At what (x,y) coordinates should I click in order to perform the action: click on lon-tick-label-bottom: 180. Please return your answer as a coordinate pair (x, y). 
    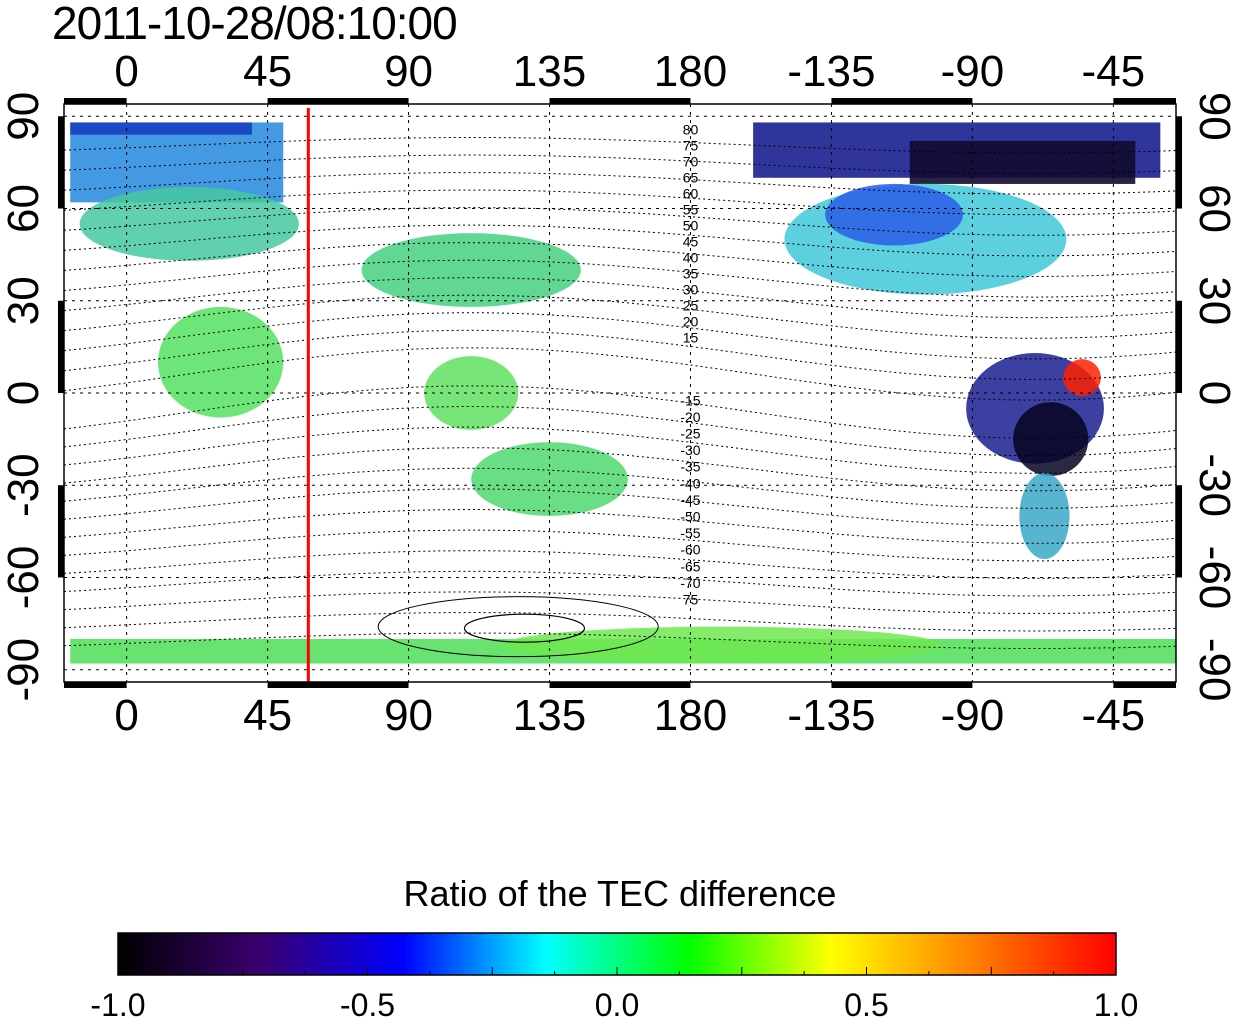
    Looking at the image, I should click on (690, 715).